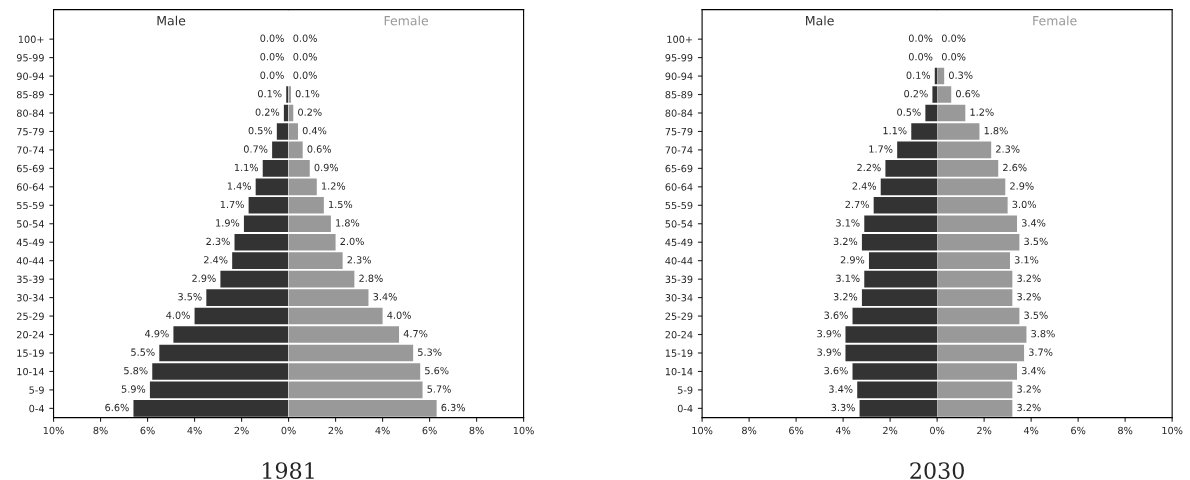 This screenshot has height=480, width=1190. What do you see at coordinates (685, 390) in the screenshot?
I see `y-tick-label: 5-9` at bounding box center [685, 390].